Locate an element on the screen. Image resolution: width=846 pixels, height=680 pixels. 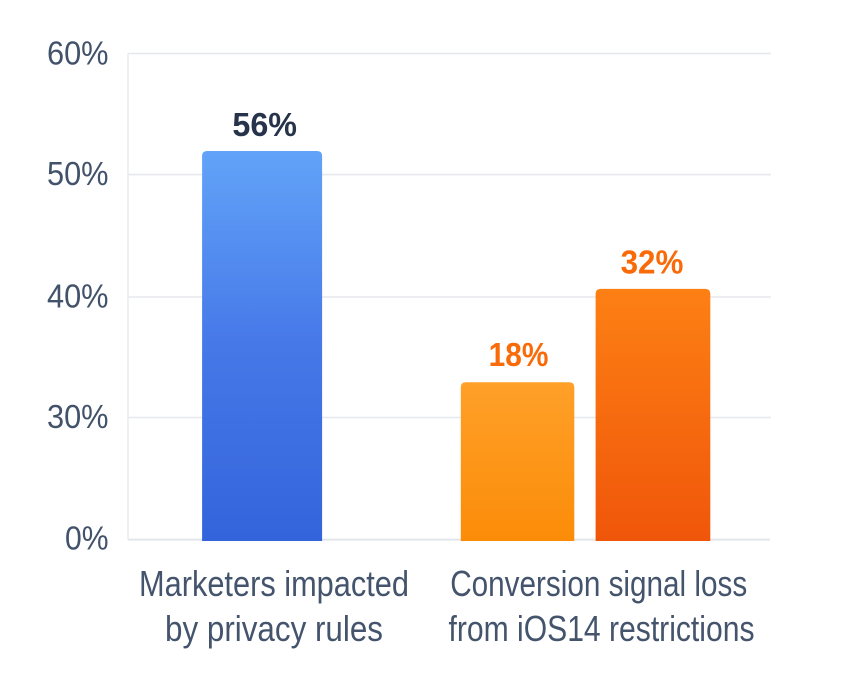
svg-text: 0% is located at coordinates (87, 538).